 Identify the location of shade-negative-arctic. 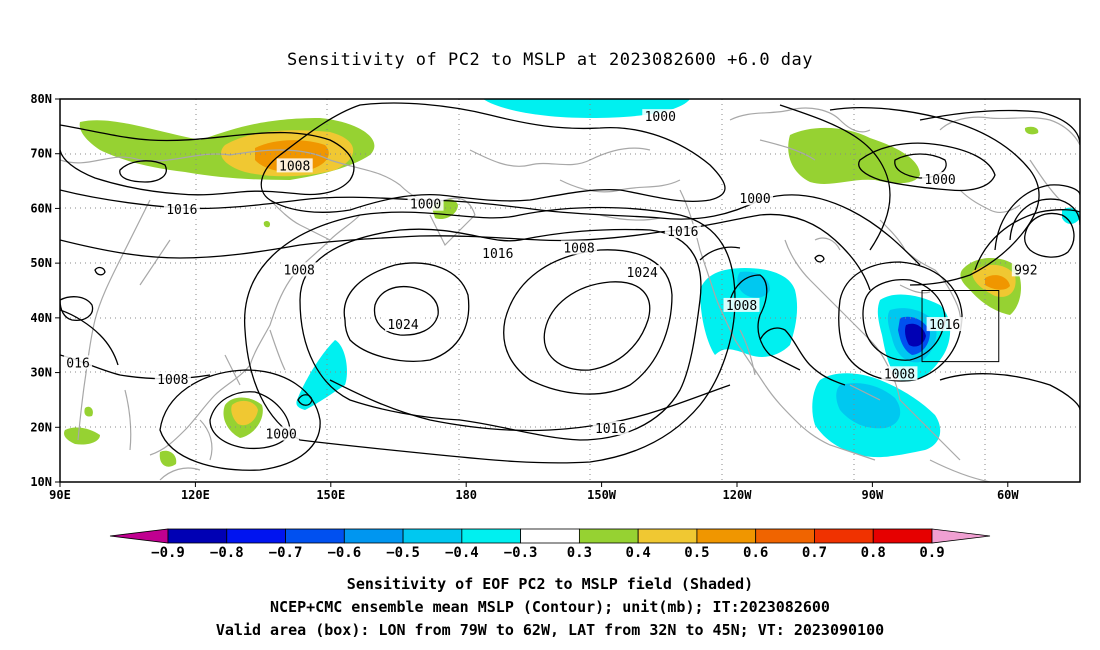
(586, 108).